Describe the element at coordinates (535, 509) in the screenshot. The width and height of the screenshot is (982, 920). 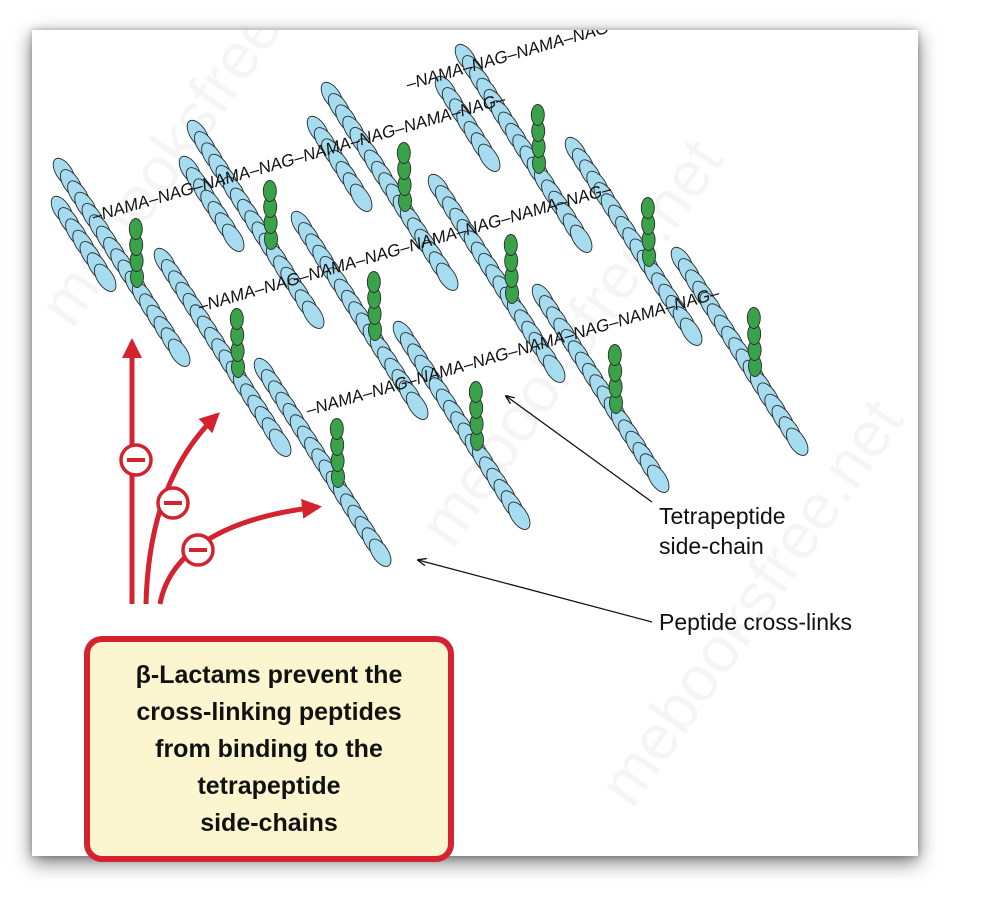
I see `callout-pointers` at that location.